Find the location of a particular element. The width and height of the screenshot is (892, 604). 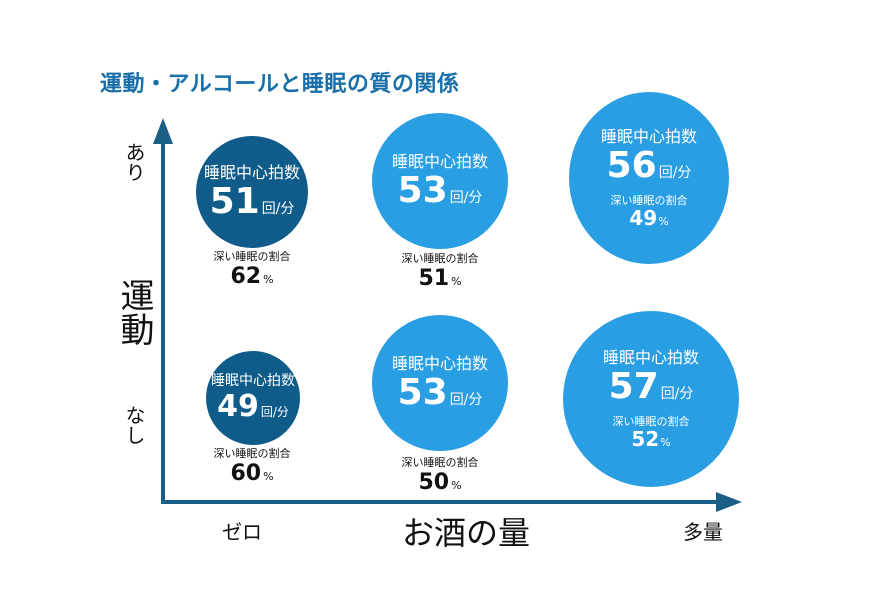

bubble-exercise-mid-alcohol: 睡眠中心拍数 53 回/分 is located at coordinates (440, 181).